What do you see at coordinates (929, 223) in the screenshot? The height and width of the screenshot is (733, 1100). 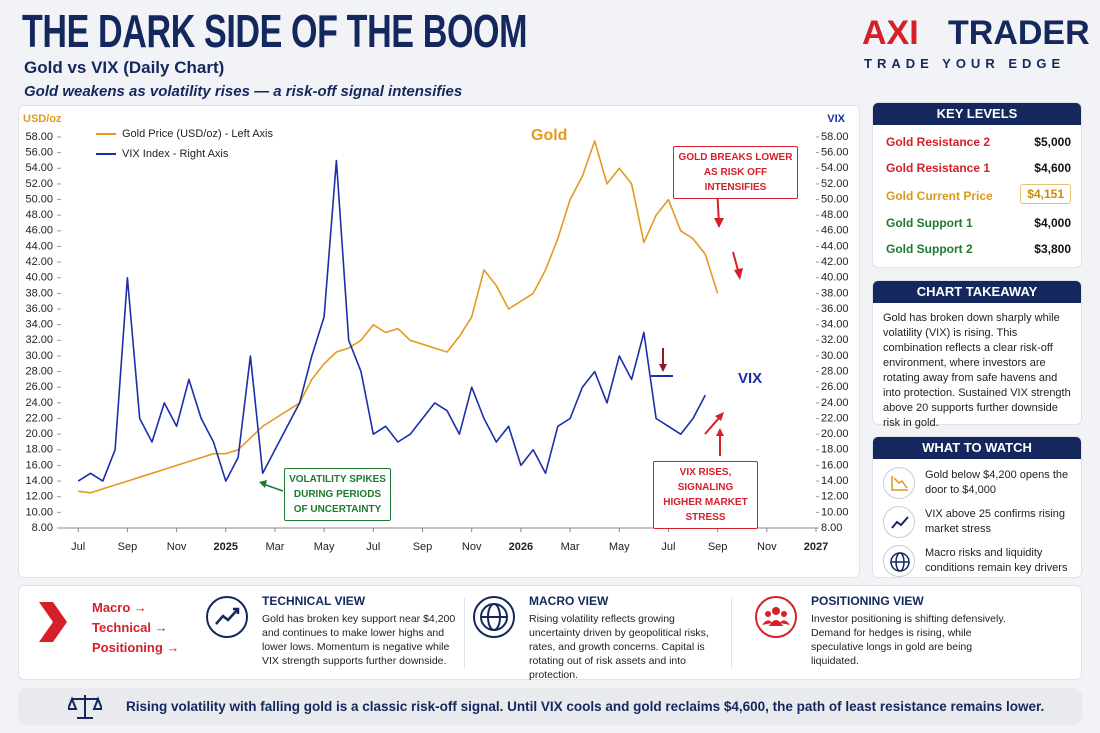 I see `key-level-name: Gold Support 1` at bounding box center [929, 223].